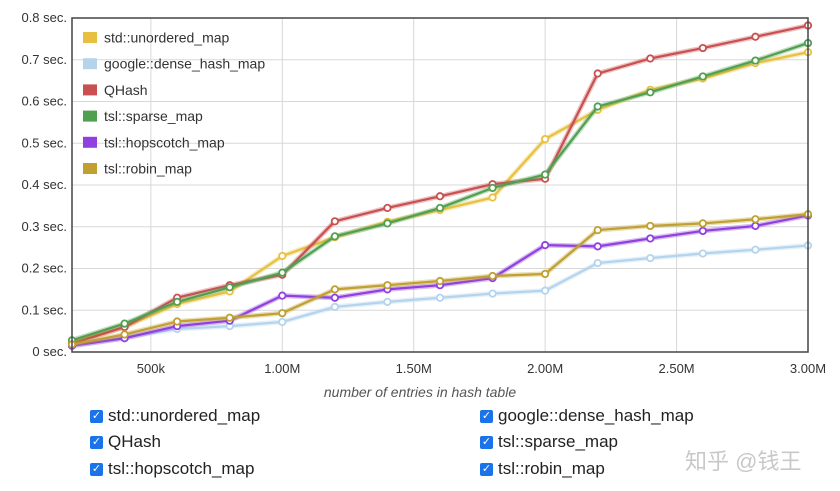  I want to click on toggle-qhash: ✓ QHash, so click(125, 442).